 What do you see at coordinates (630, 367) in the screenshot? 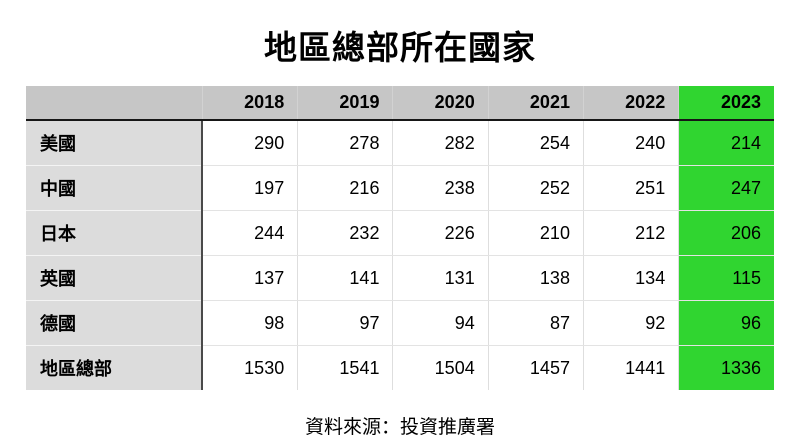
I see `value-cell: 1441` at bounding box center [630, 367].